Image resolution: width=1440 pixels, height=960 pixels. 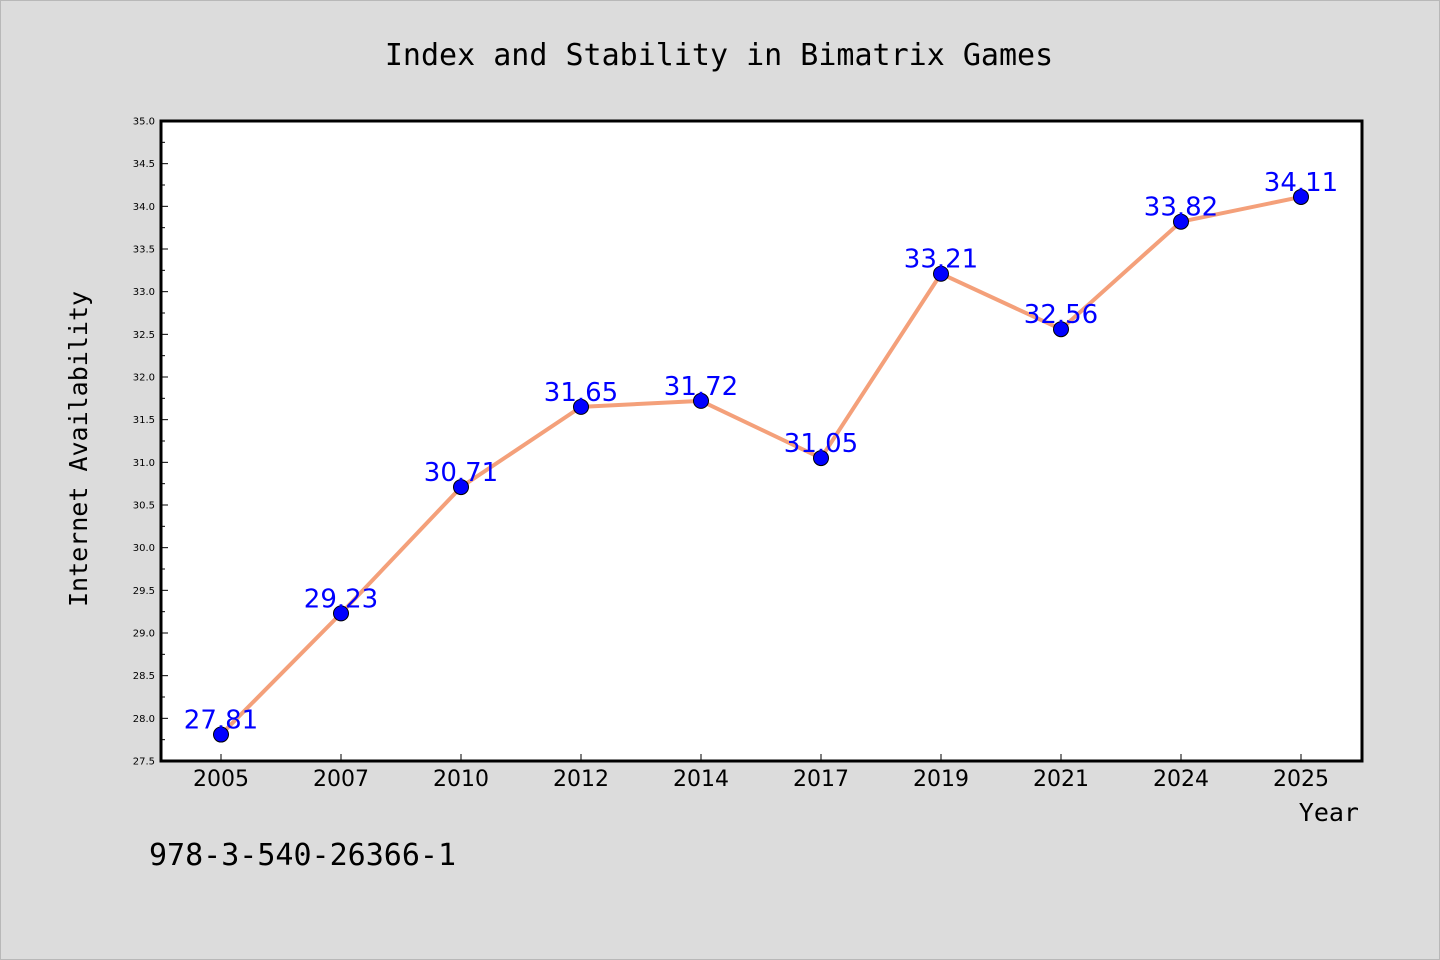 I want to click on y-tick-label: 34.0, so click(x=144, y=207).